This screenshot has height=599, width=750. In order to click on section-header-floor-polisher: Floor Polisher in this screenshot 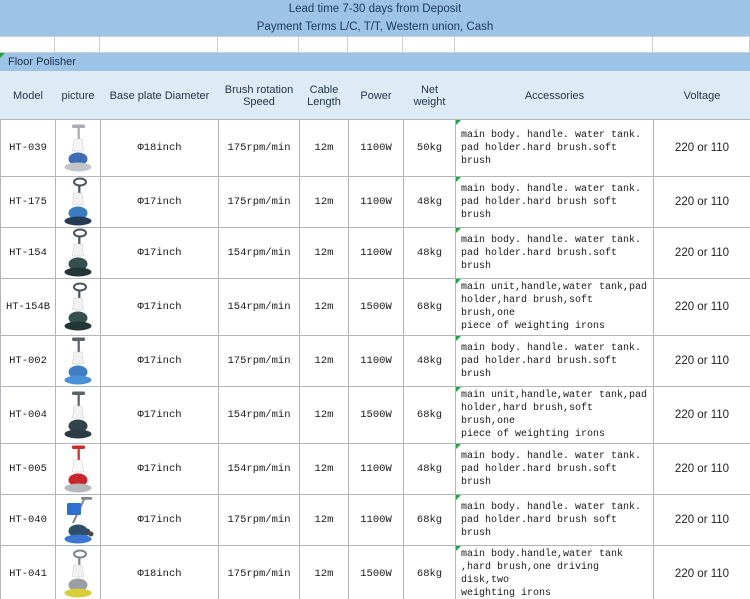, I will do `click(375, 62)`.